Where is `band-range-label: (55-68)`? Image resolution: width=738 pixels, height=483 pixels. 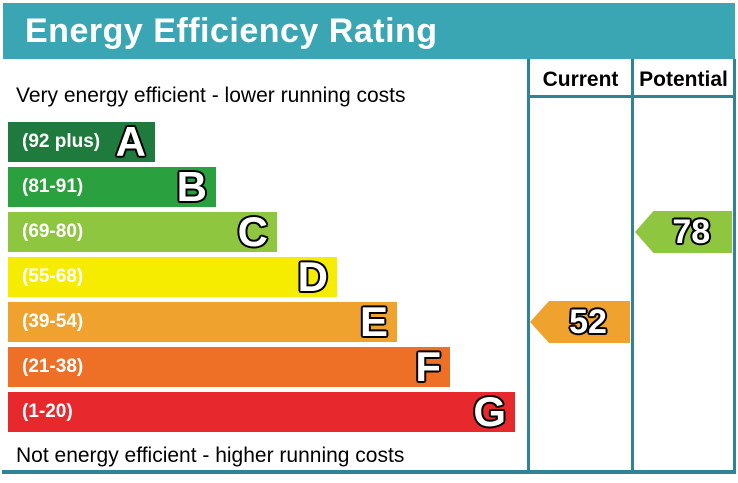
band-range-label: (55-68) is located at coordinates (53, 276).